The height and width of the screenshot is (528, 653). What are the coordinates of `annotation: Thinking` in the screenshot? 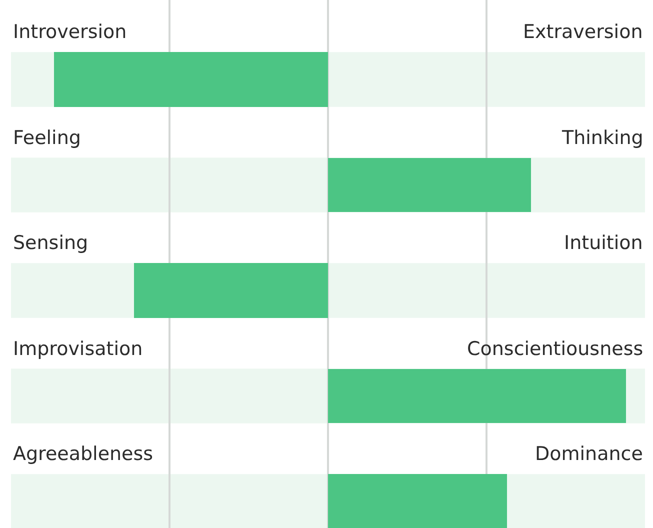 It's located at (602, 138).